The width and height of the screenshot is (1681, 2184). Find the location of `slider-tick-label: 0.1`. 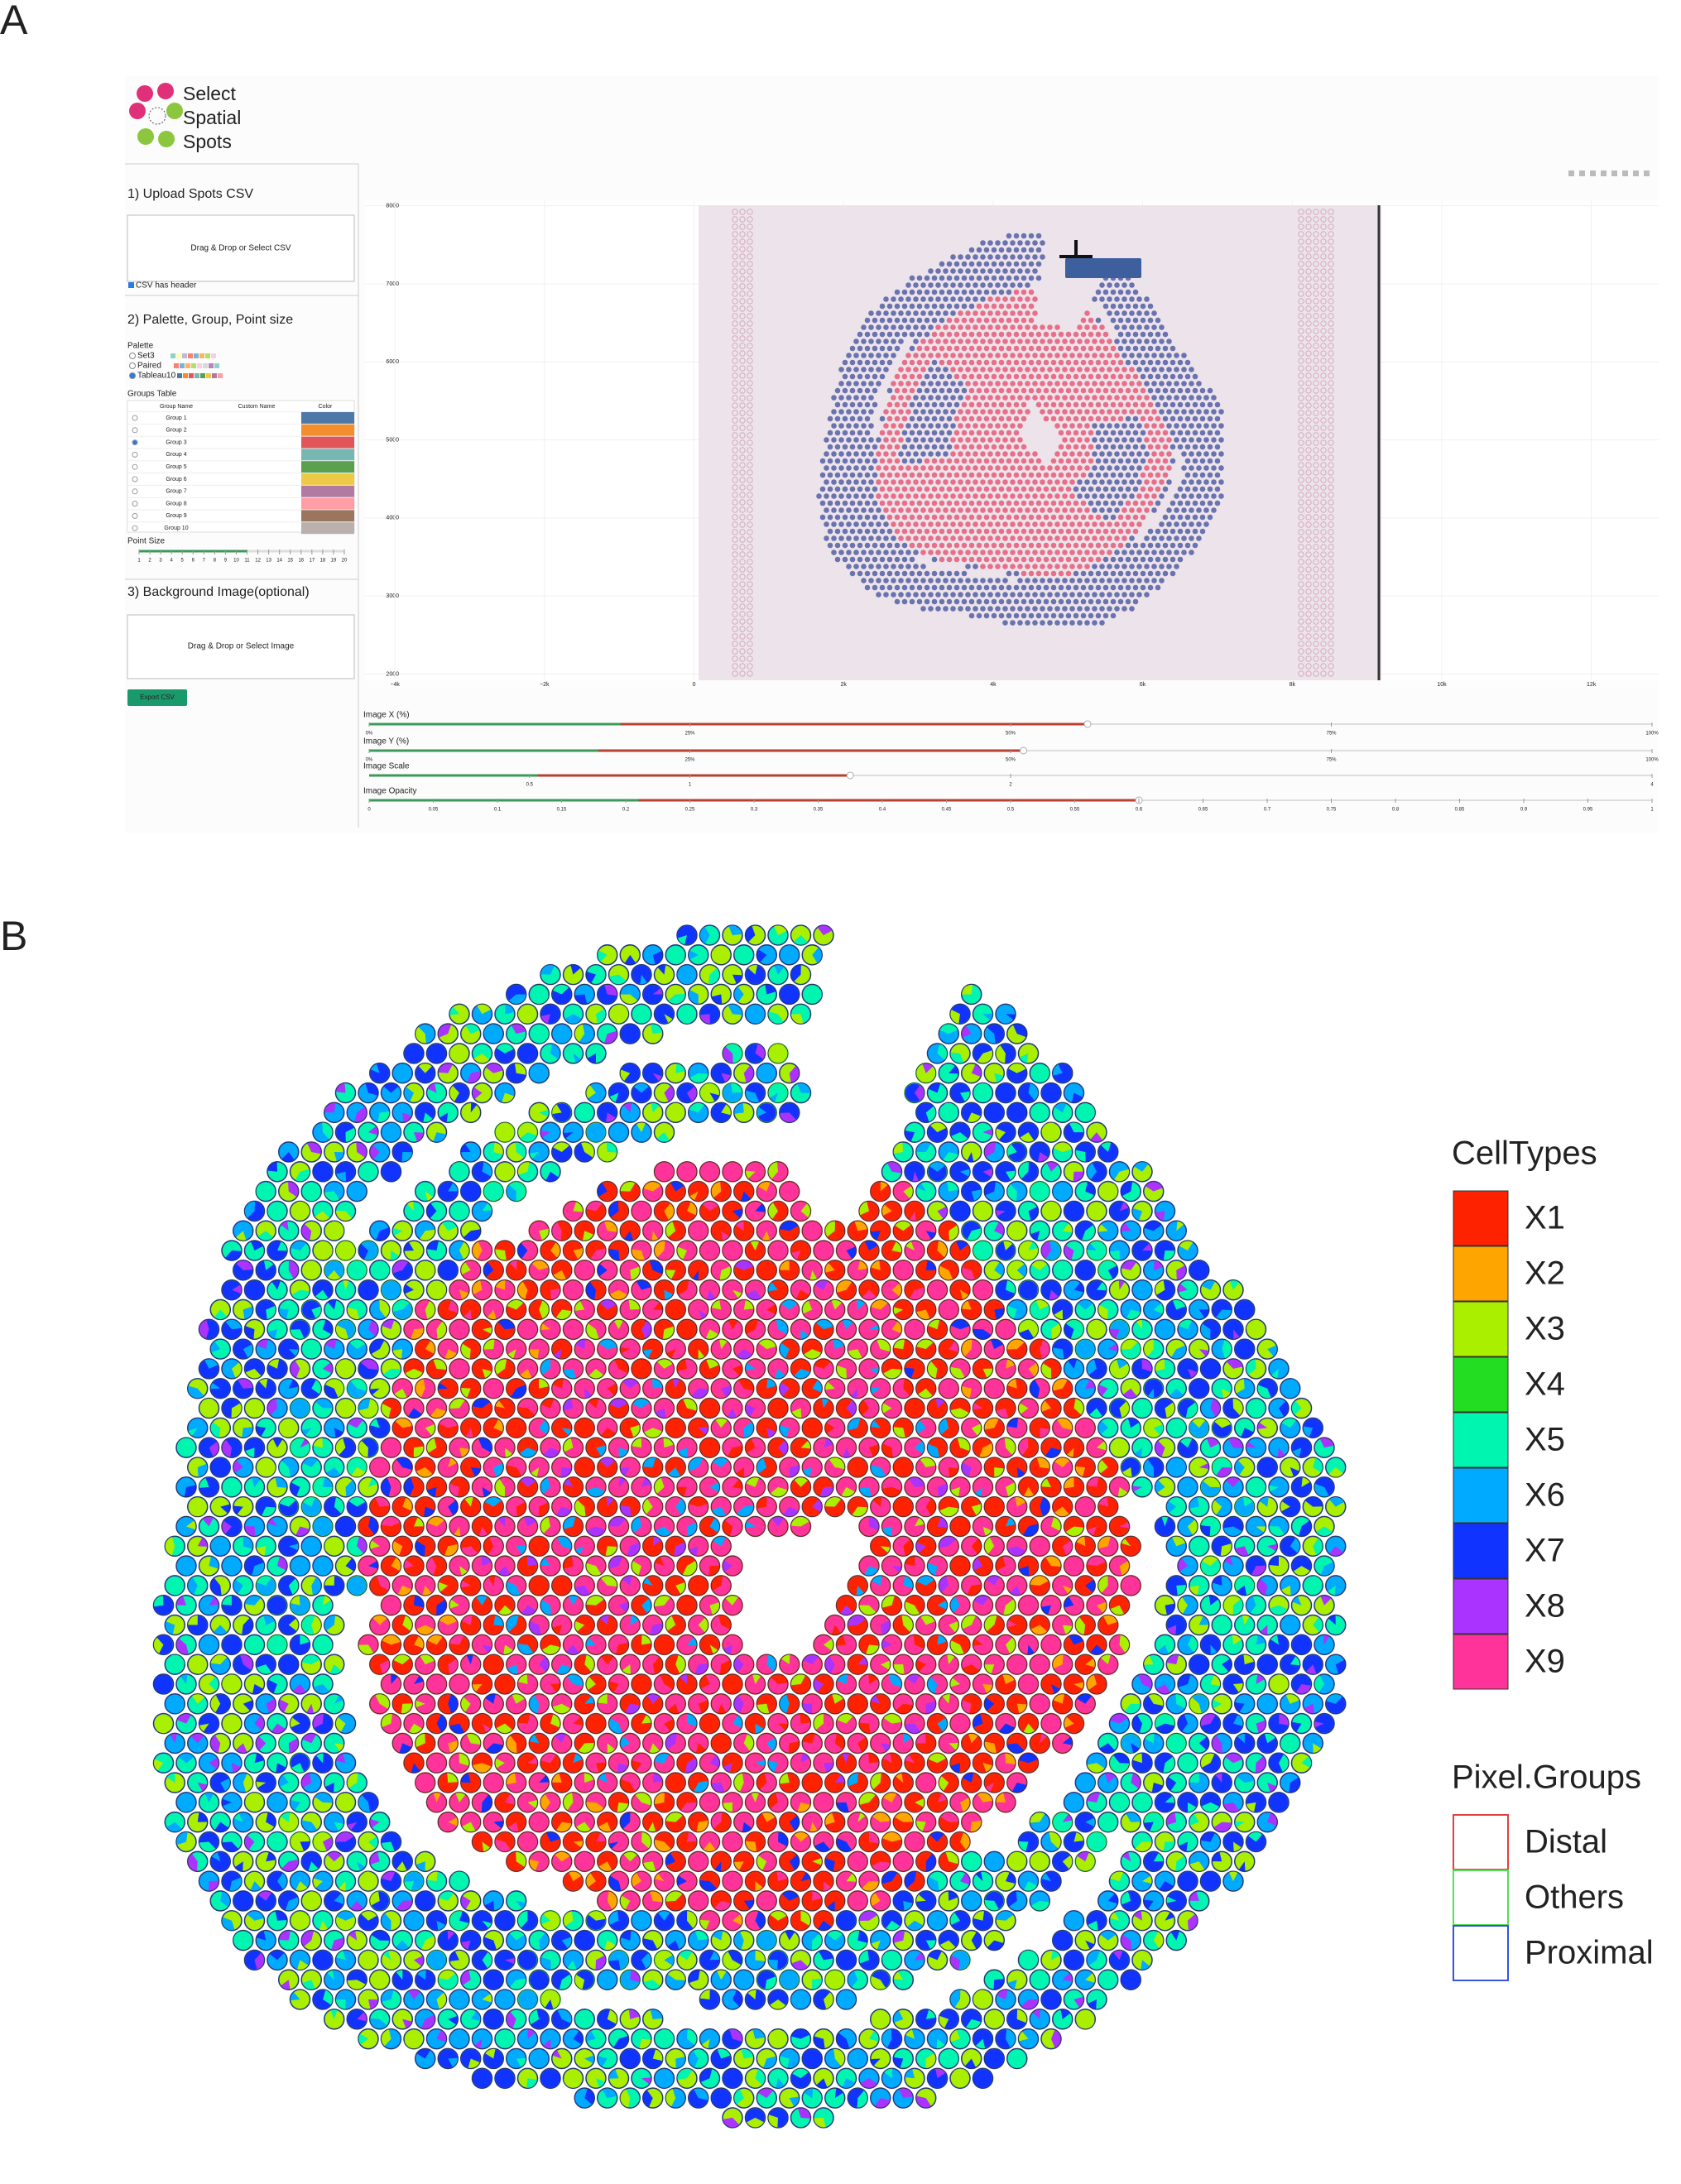

slider-tick-label: 0.1 is located at coordinates (498, 810).